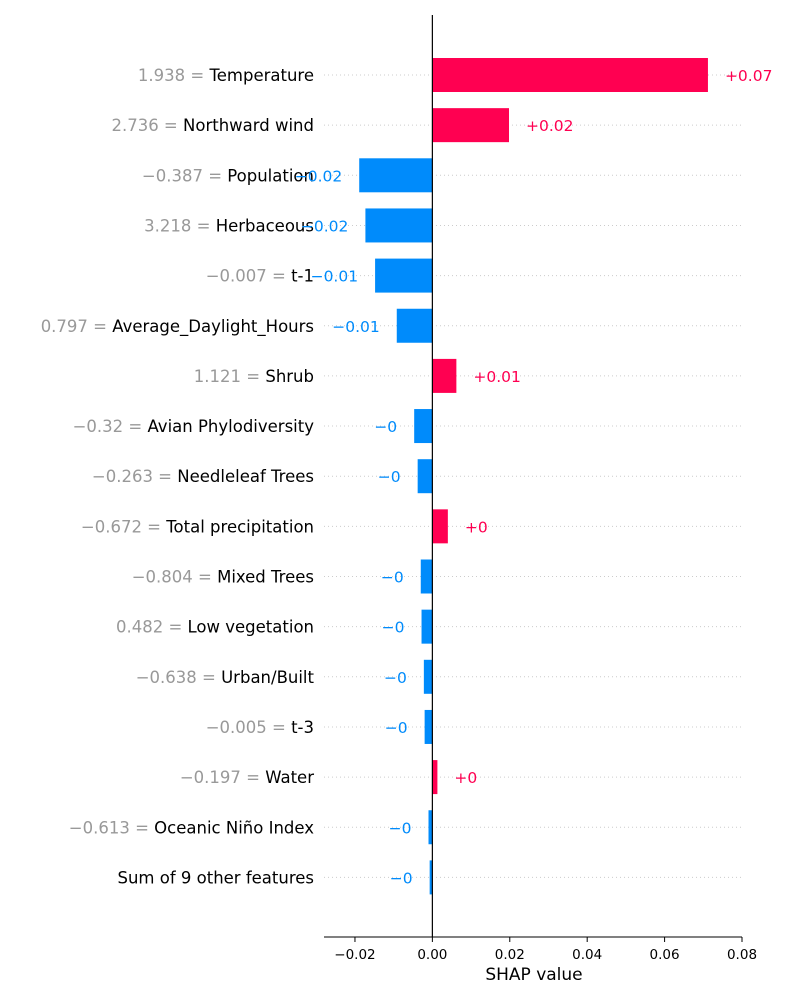  What do you see at coordinates (497, 377) in the screenshot?
I see `shap-value-label: +0.01` at bounding box center [497, 377].